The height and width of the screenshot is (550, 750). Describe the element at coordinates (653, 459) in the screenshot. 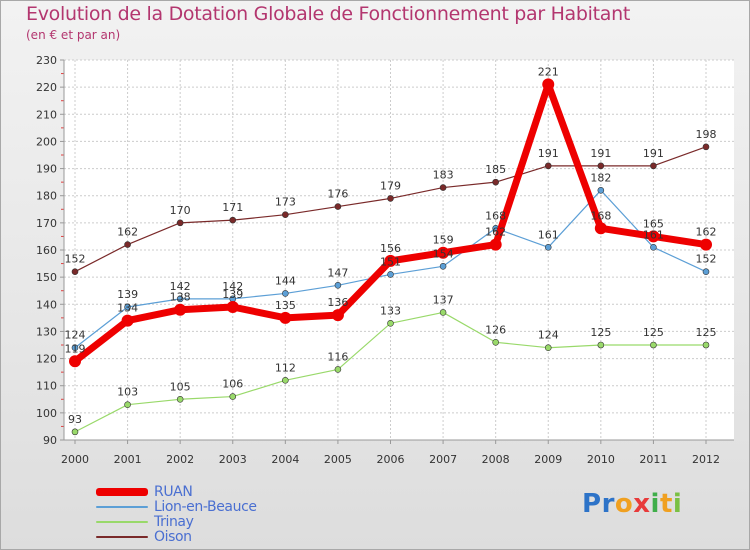

I see `x-tick-label: 2011` at that location.